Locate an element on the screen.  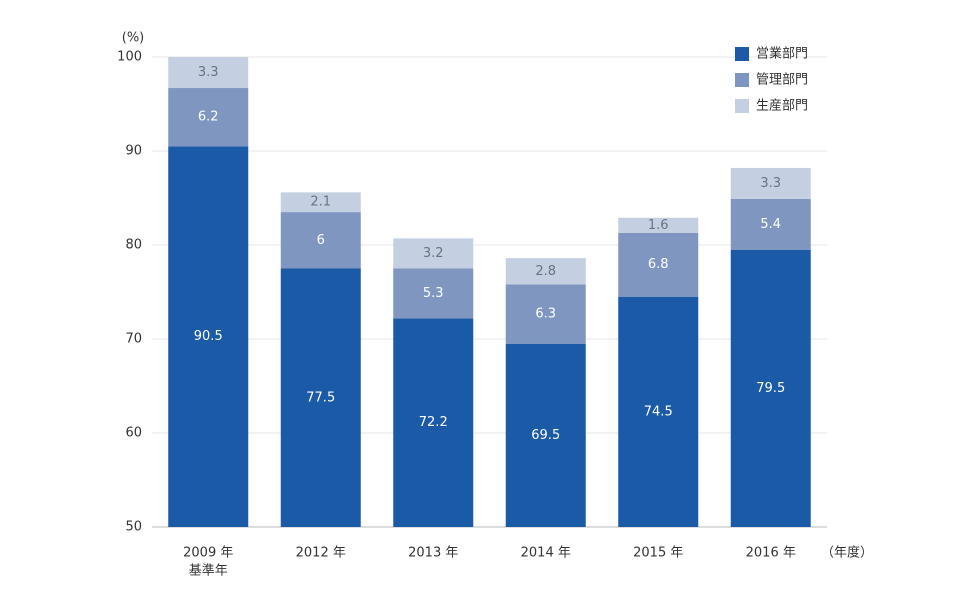
data-label: 1.6 is located at coordinates (658, 225).